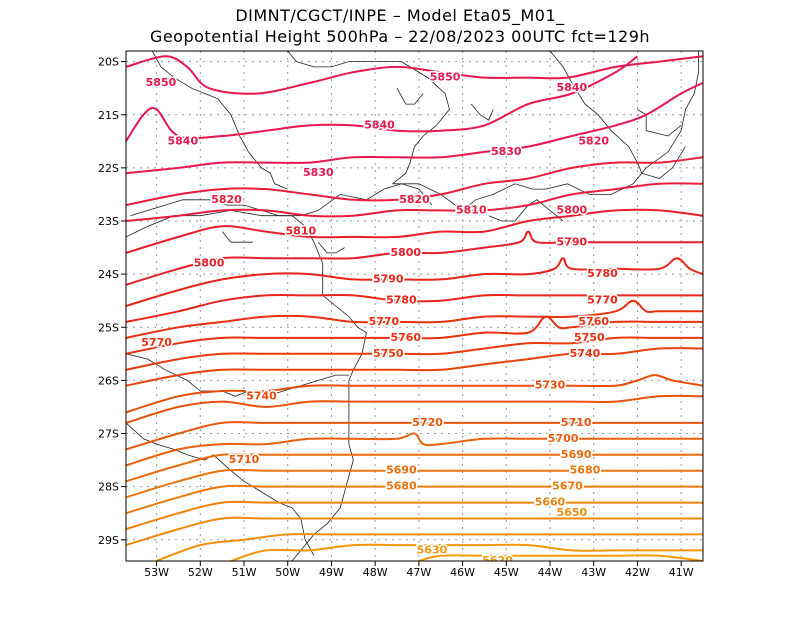 The width and height of the screenshot is (800, 618). Describe the element at coordinates (405, 337) in the screenshot. I see `contour-label: 5760` at that location.